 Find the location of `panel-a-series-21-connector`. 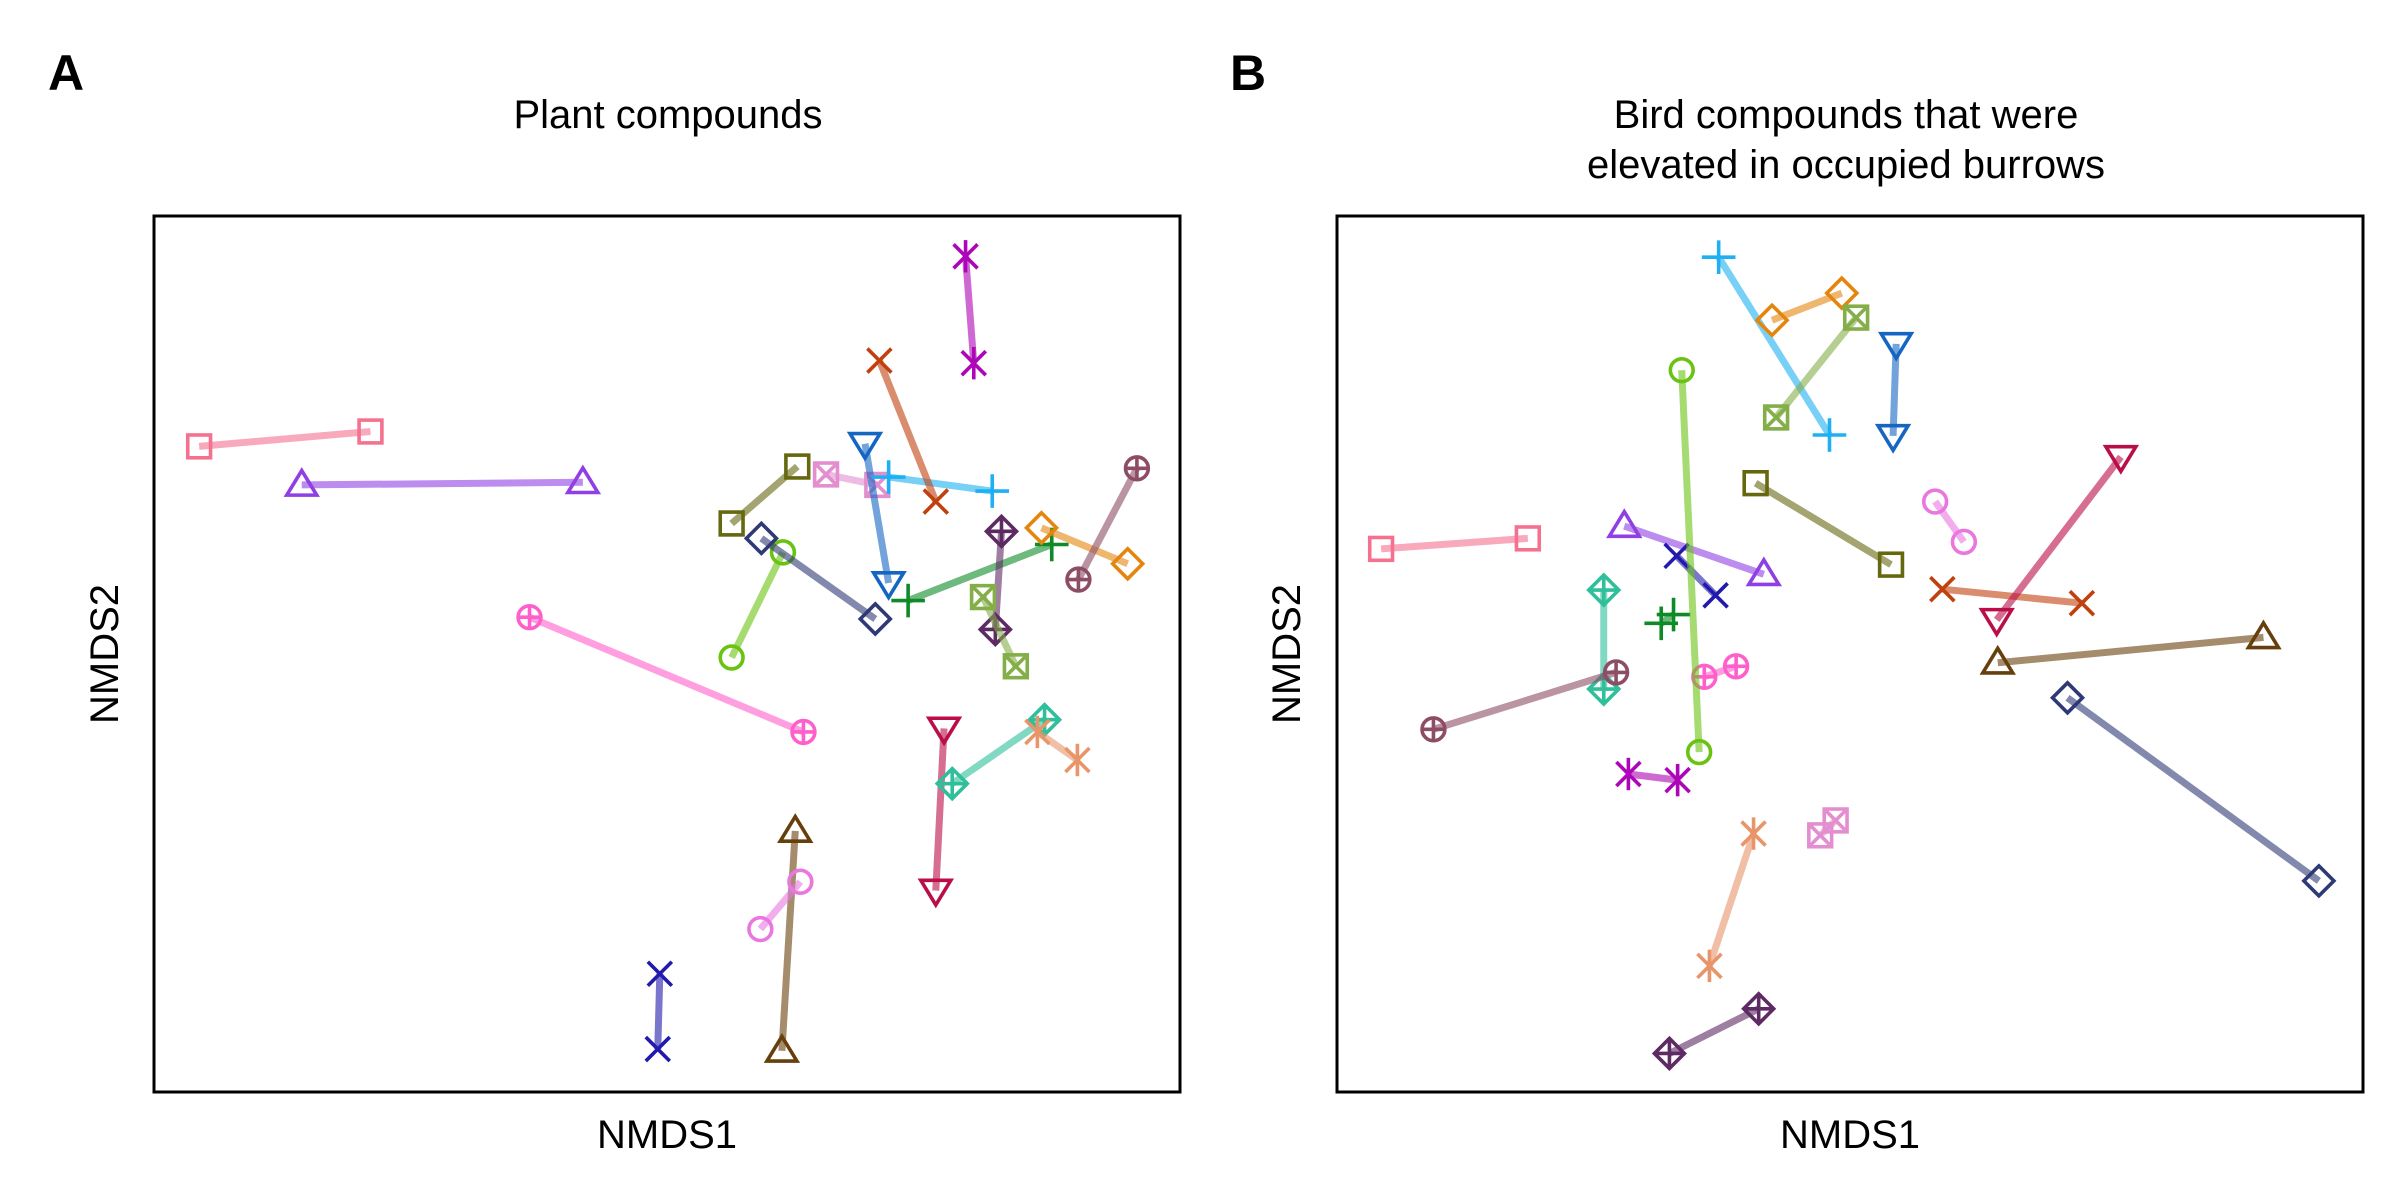

panel-a-series-21-connector is located at coordinates (780, 905).